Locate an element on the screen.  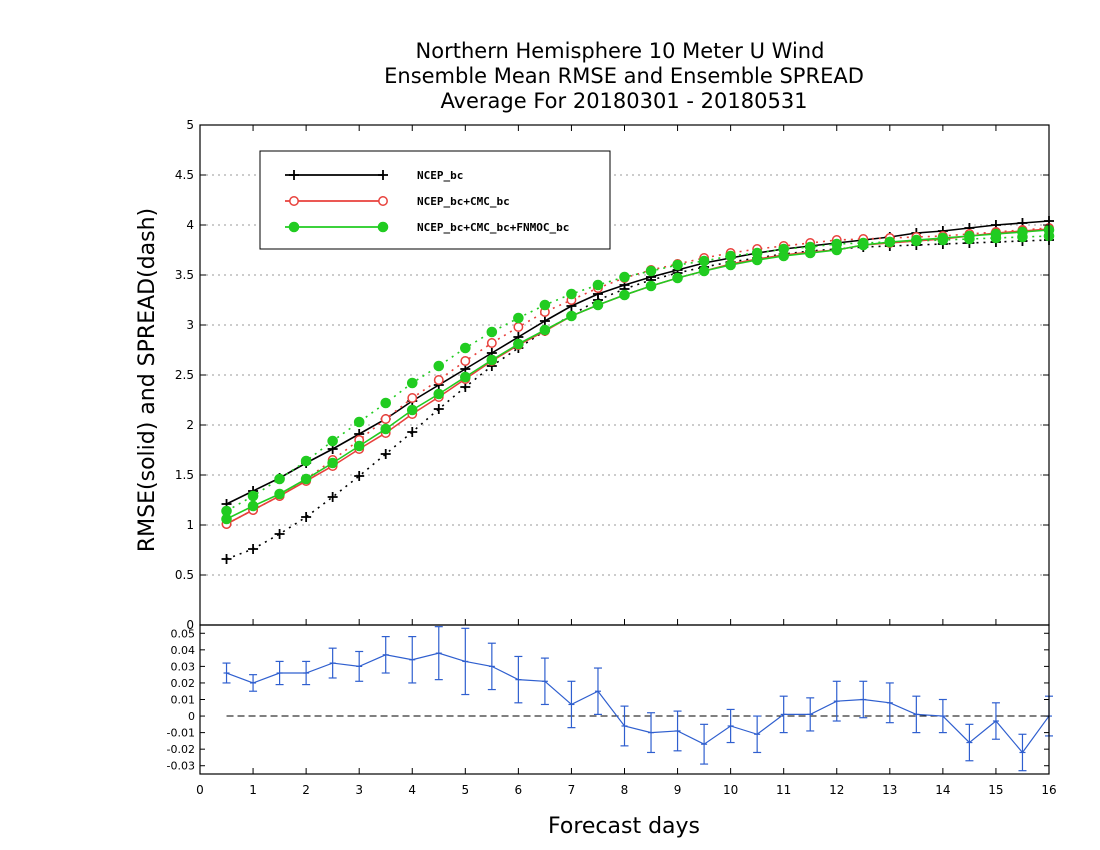
title-line-1: Northern Hemisphere 10 Meter U Wind is located at coordinates (620, 51).